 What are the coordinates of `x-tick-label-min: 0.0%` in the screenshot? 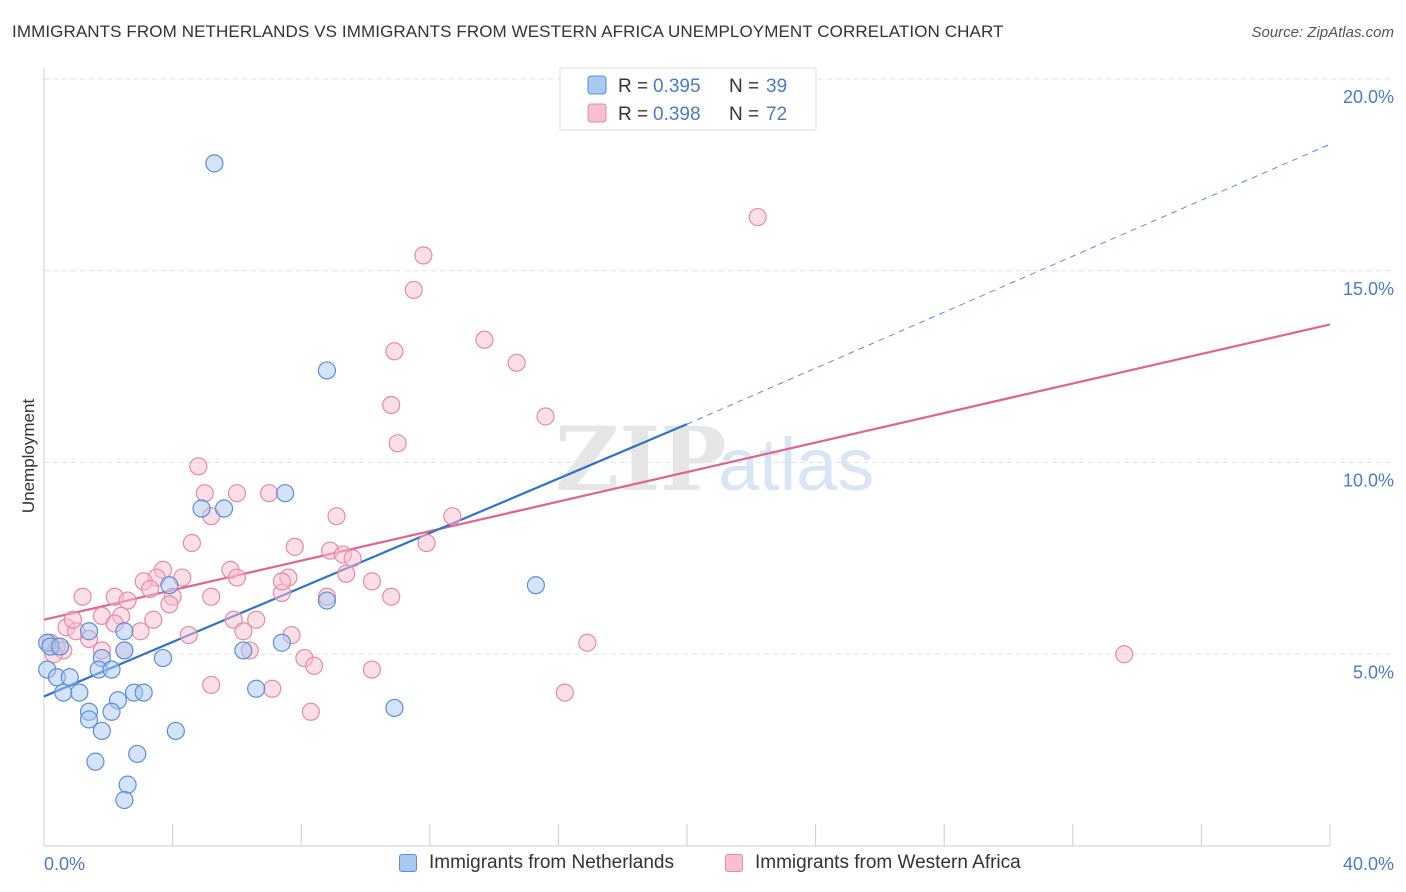 It's located at (64, 864).